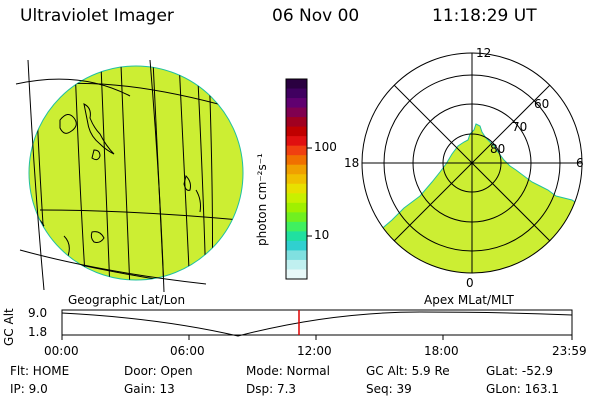 Image resolution: width=600 pixels, height=400 pixels. Describe the element at coordinates (580, 163) in the screenshot. I see `mlt-label-6: 6` at that location.